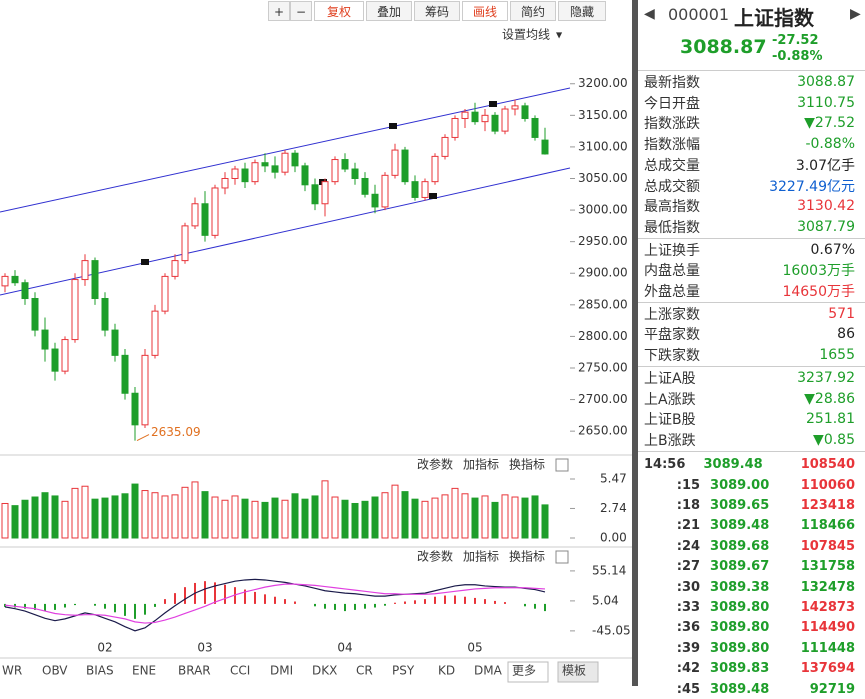 The height and width of the screenshot is (699, 865). I want to click on indicator-tab: CCI, so click(240, 671).